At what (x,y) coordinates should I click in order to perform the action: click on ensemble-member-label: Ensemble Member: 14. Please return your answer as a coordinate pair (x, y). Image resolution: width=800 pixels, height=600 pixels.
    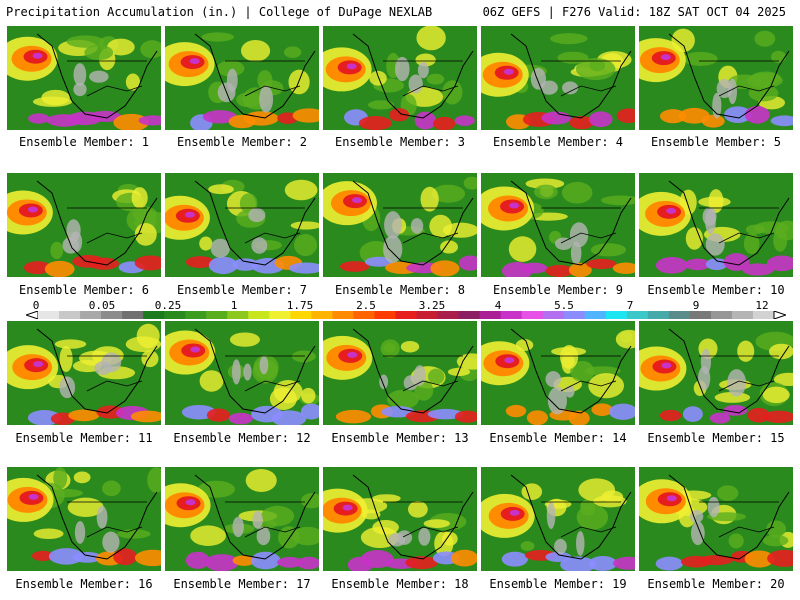
    Looking at the image, I should click on (558, 438).